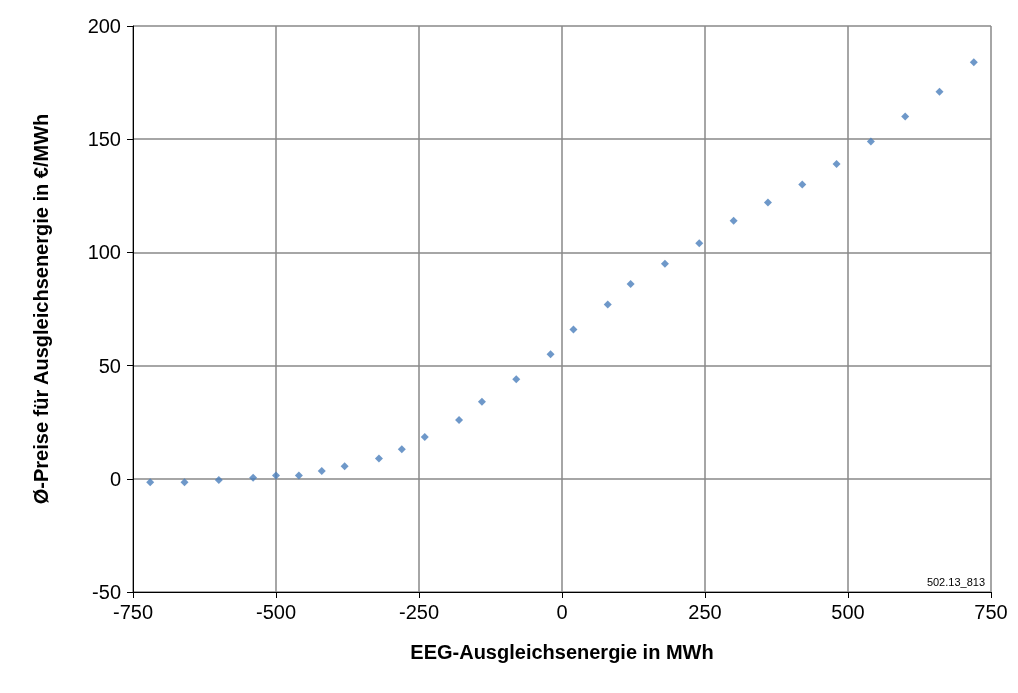 This screenshot has width=1018, height=693. Describe the element at coordinates (419, 612) in the screenshot. I see `x-tick-label: -250` at that location.